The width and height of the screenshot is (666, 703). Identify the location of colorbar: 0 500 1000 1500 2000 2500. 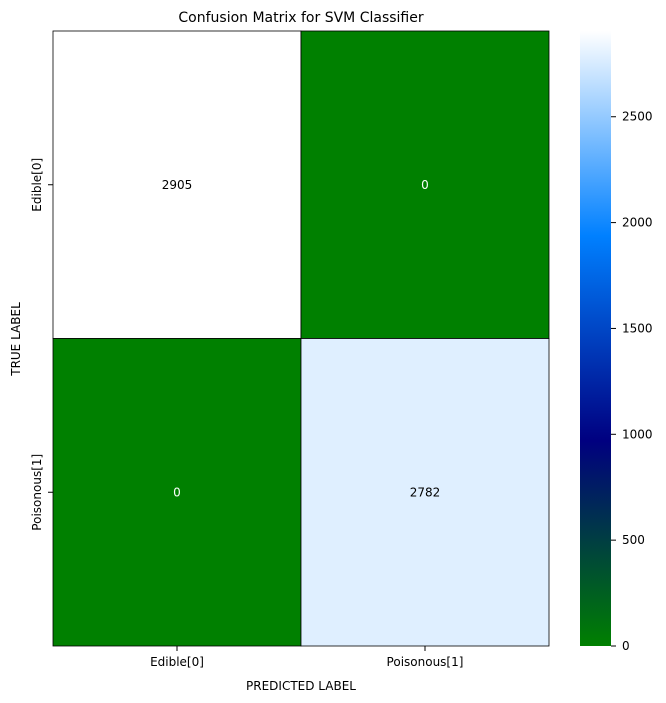
(616, 342).